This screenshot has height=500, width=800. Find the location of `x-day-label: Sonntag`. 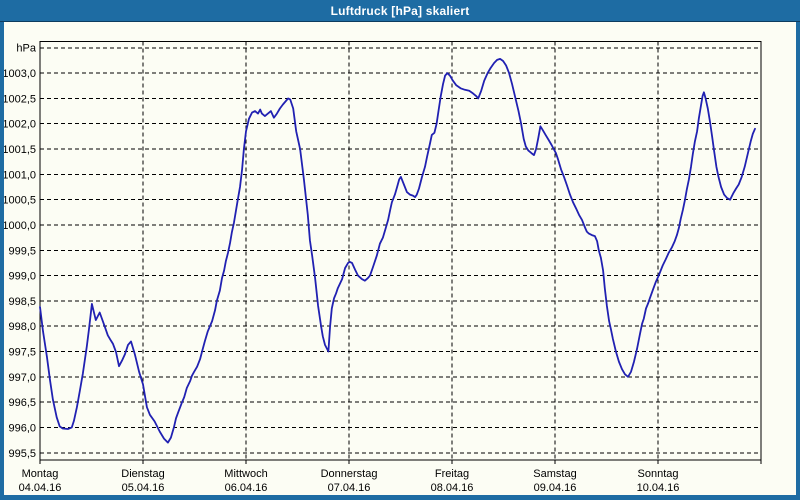

x-day-label: Sonntag is located at coordinates (658, 474).